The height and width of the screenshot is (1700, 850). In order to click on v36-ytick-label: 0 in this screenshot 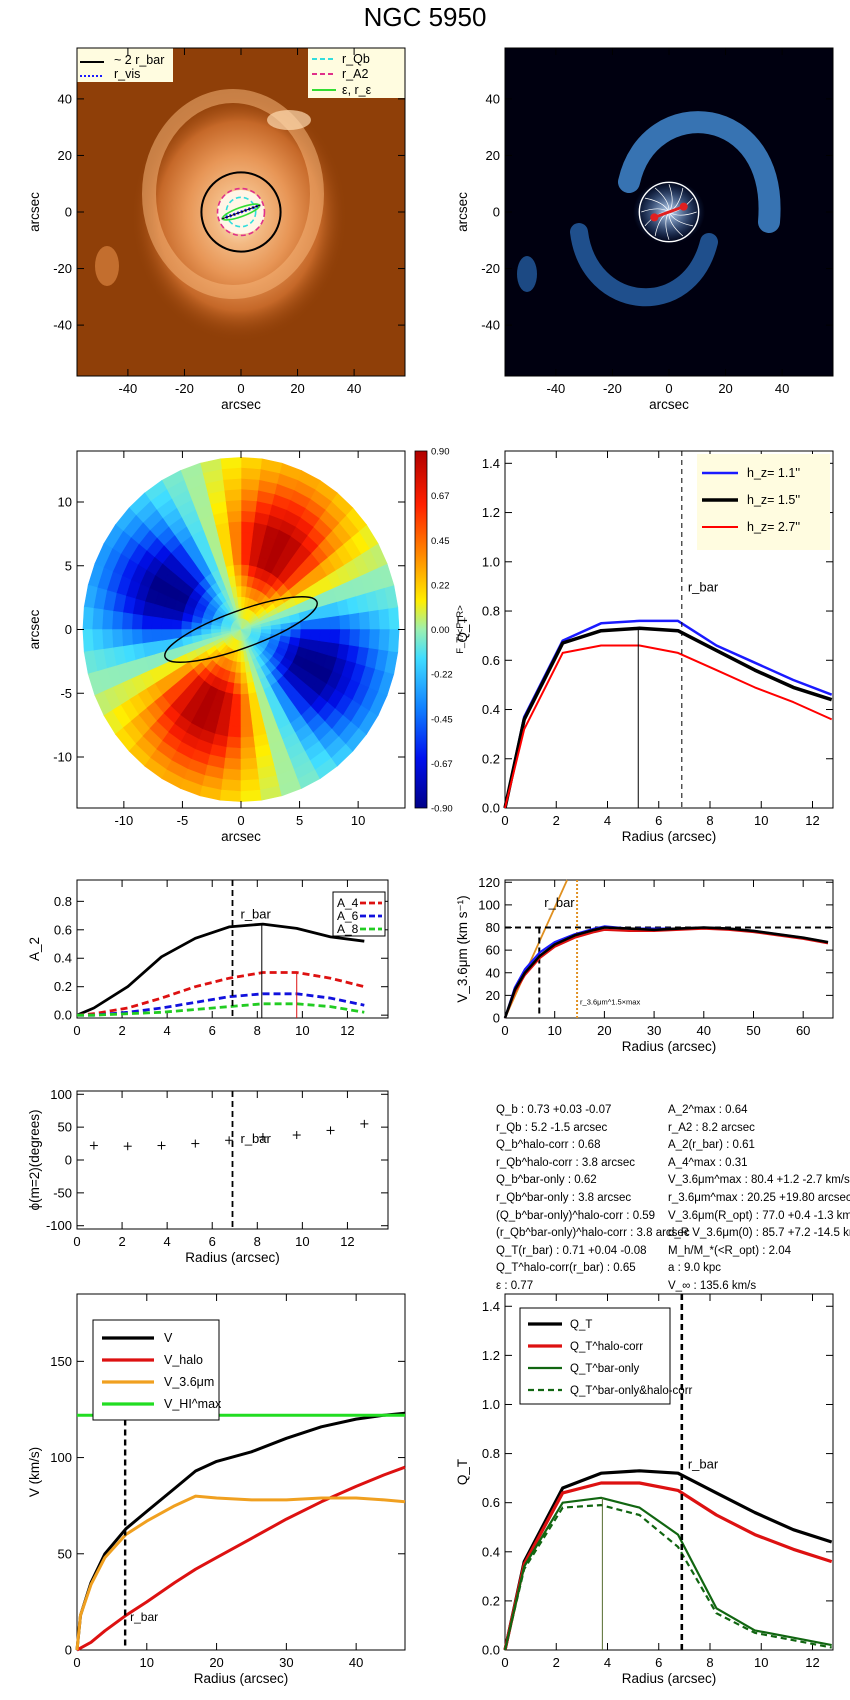, I will do `click(496, 1018)`.